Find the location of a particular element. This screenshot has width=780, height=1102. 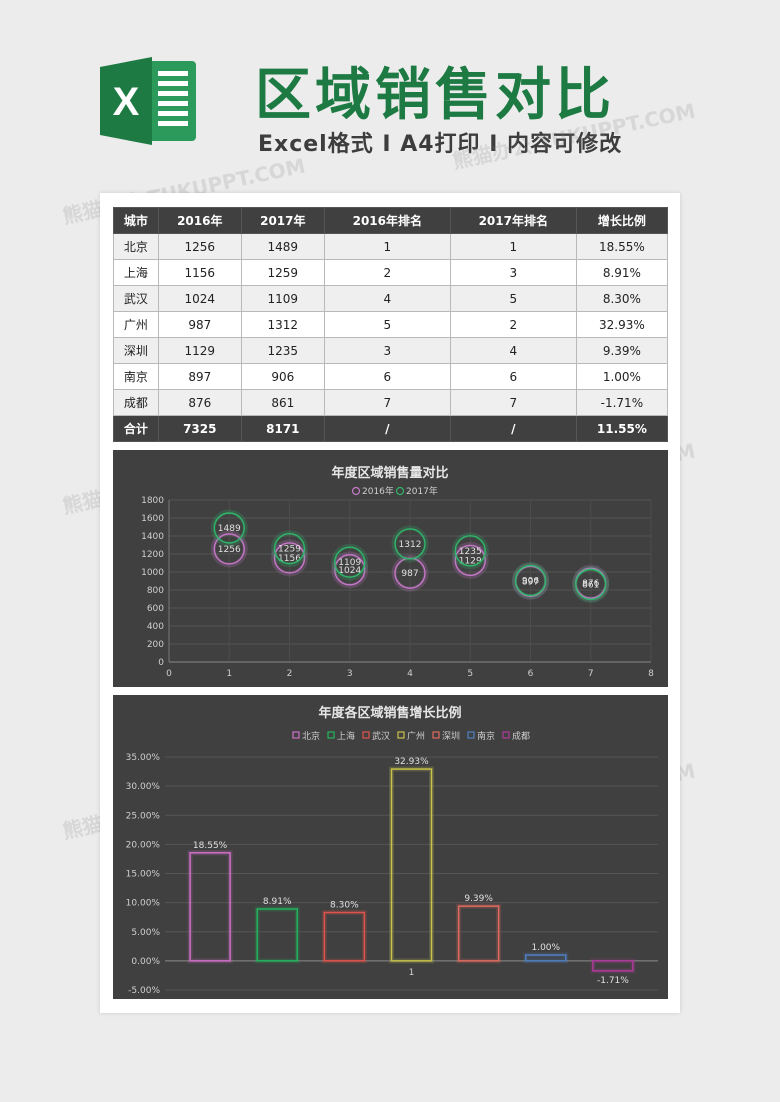

data-label: 987 is located at coordinates (409, 574).